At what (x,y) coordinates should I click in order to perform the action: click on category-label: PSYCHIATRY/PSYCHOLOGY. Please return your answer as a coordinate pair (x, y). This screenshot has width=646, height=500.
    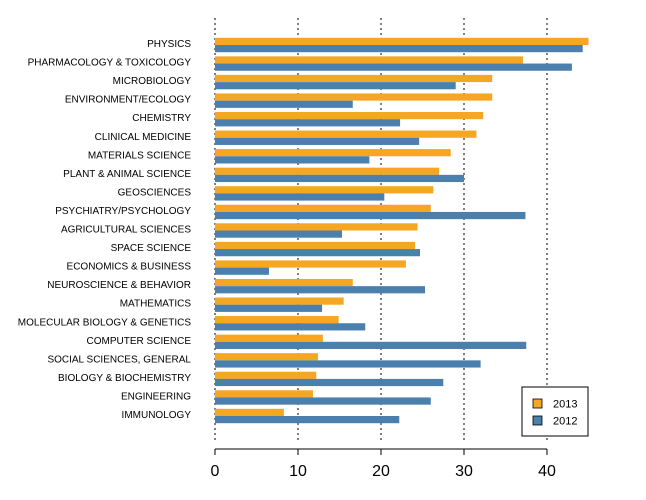
    Looking at the image, I should click on (123, 211).